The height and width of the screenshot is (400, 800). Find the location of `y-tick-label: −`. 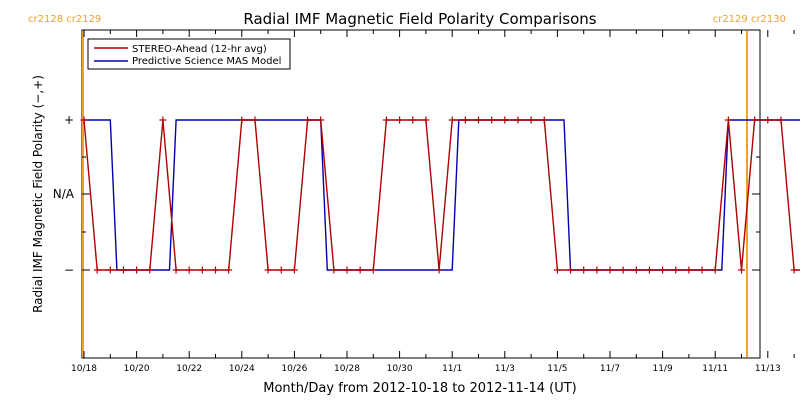

y-tick-label: − is located at coordinates (69, 270).